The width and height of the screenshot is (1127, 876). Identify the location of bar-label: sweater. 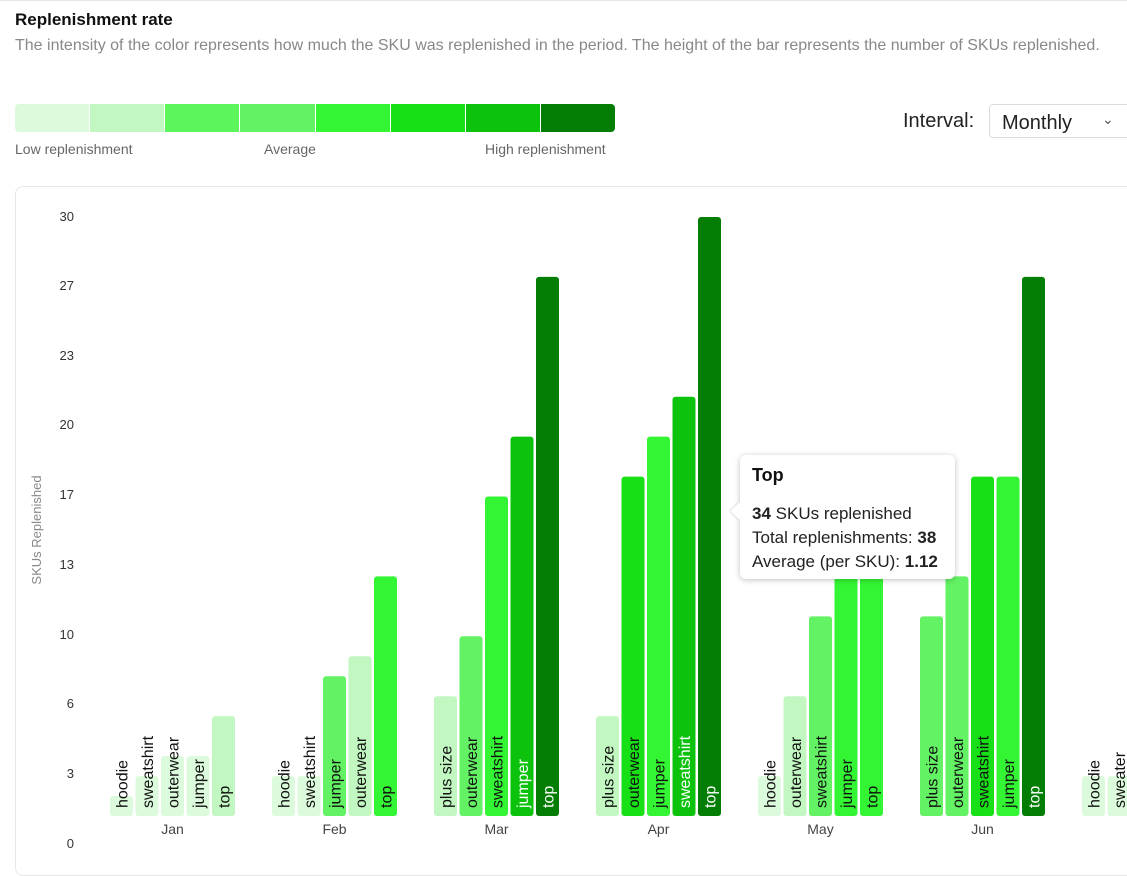
(1119, 779).